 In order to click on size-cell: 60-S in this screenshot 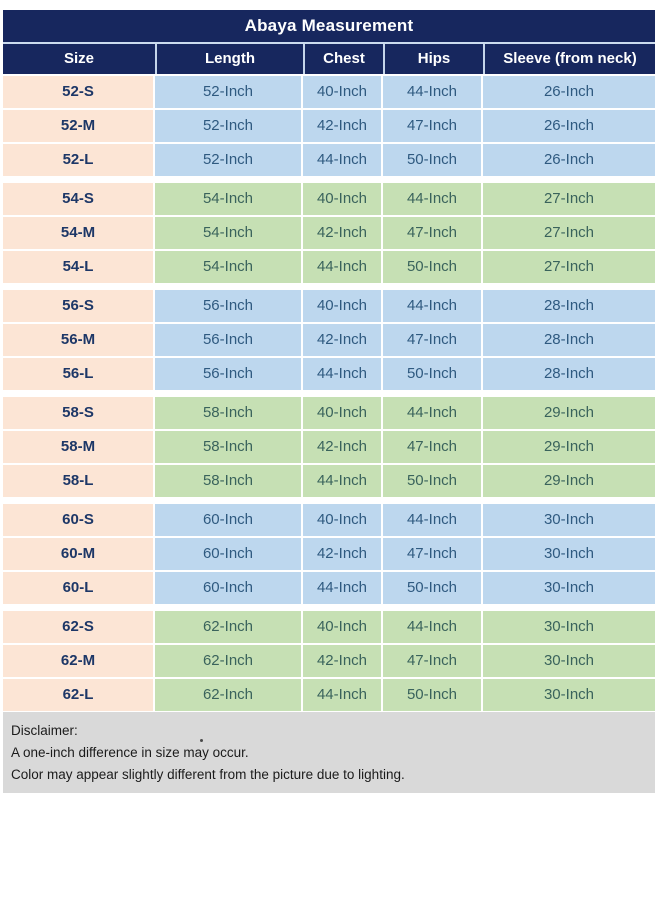, I will do `click(79, 520)`.